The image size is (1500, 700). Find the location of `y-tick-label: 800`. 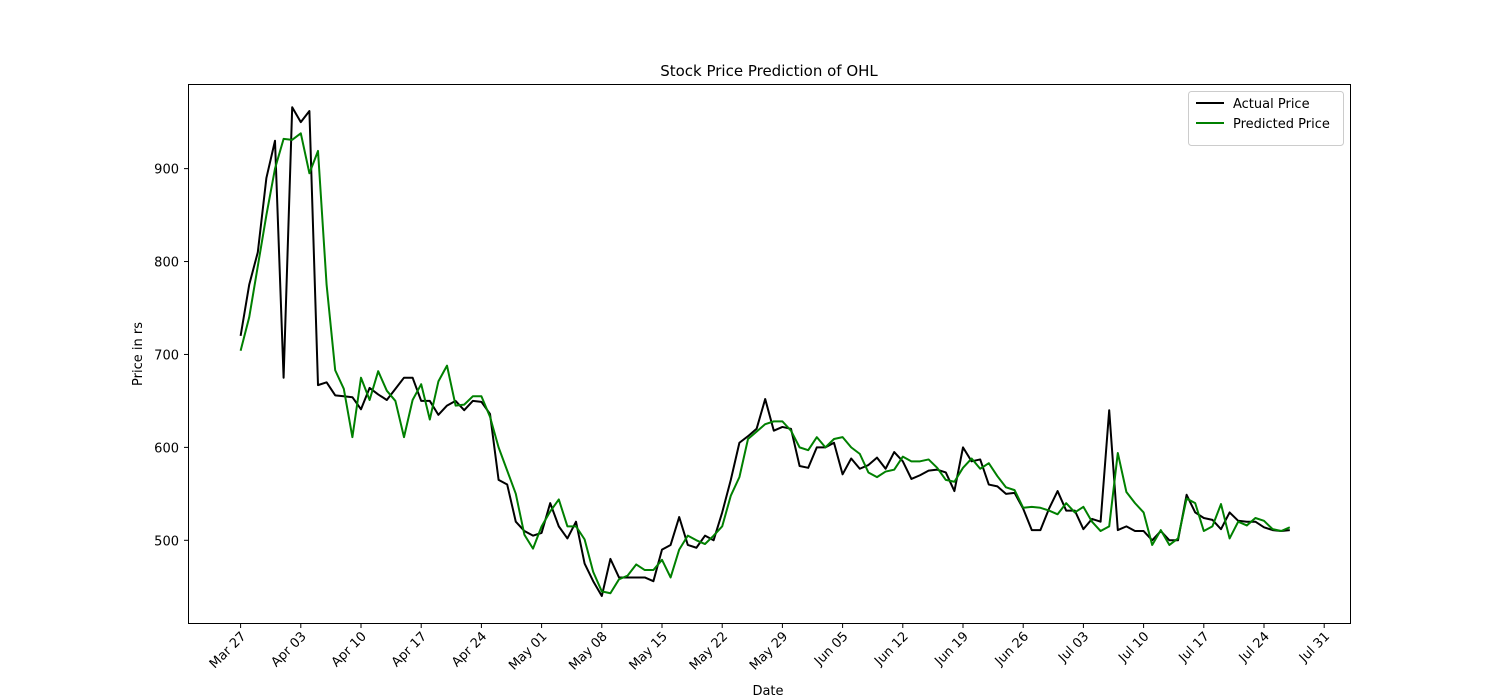

y-tick-label: 800 is located at coordinates (166, 263).